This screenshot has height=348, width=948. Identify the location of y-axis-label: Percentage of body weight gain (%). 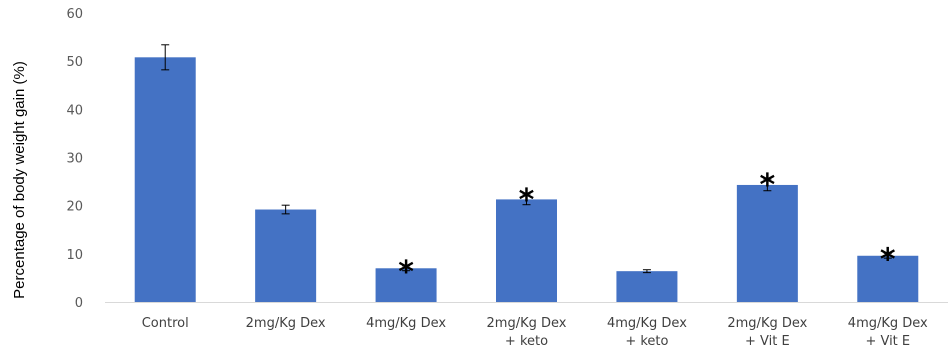
(19, 180).